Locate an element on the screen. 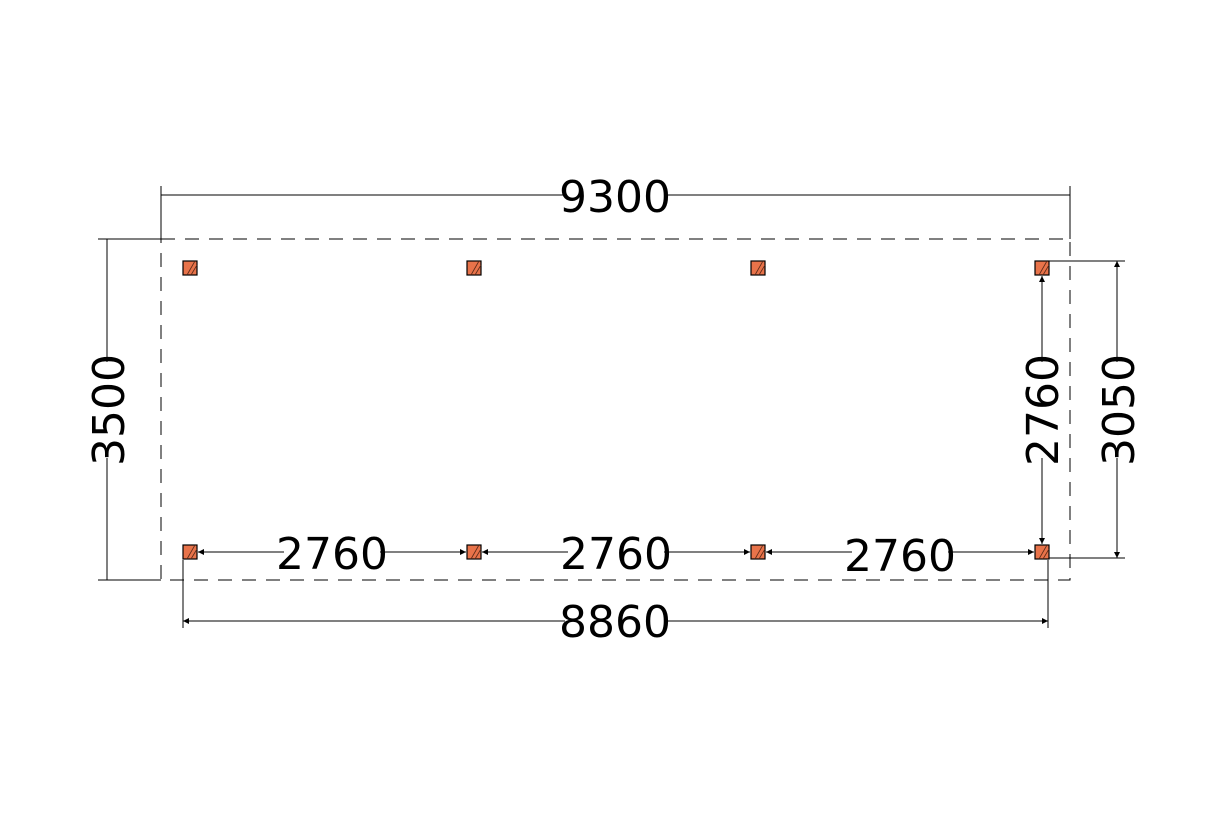  dimension-label: 3500 is located at coordinates (109, 410).